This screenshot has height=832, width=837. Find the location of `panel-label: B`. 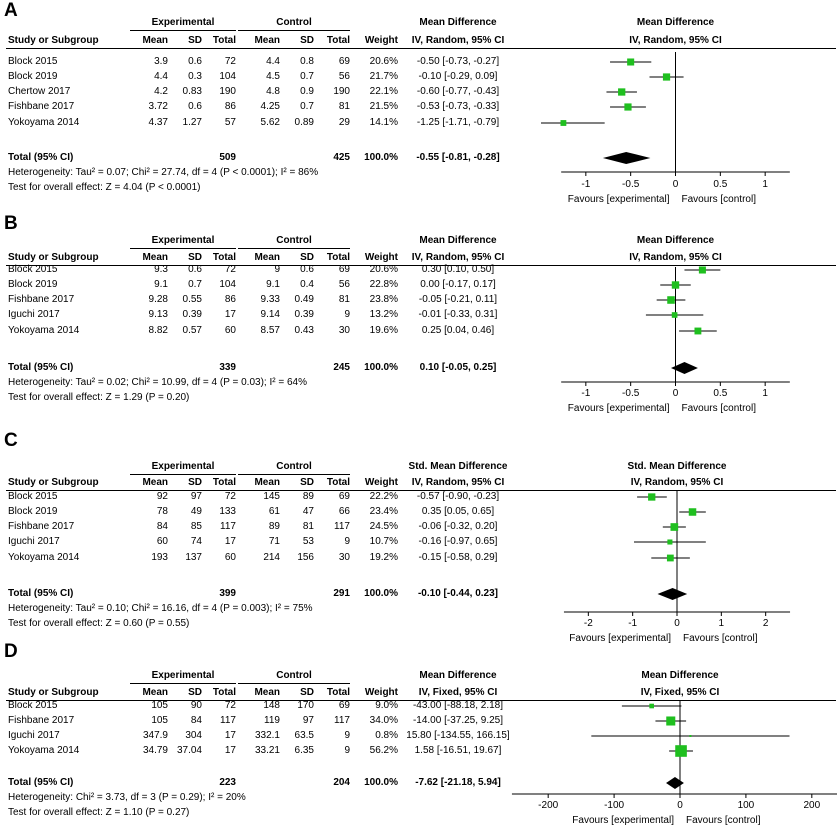

panel-label: B is located at coordinates (11, 223).